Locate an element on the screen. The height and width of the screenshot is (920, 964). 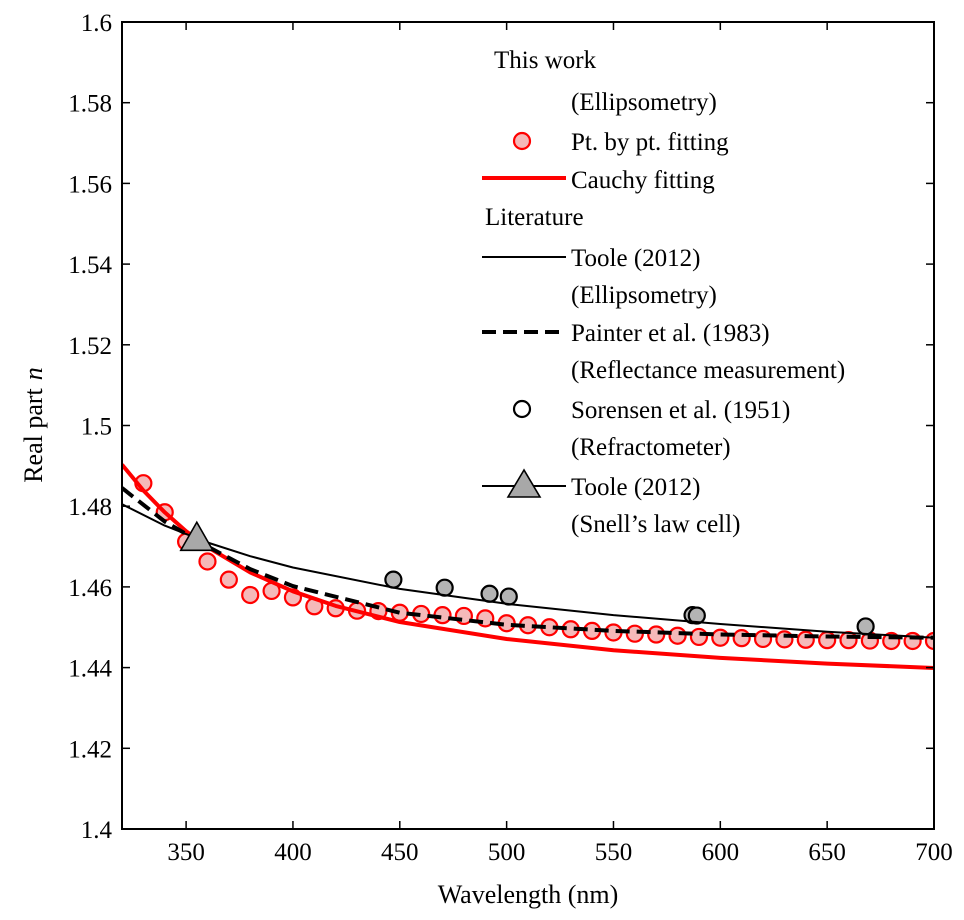
y-axis-label-symbol: n is located at coordinates (33, 373).